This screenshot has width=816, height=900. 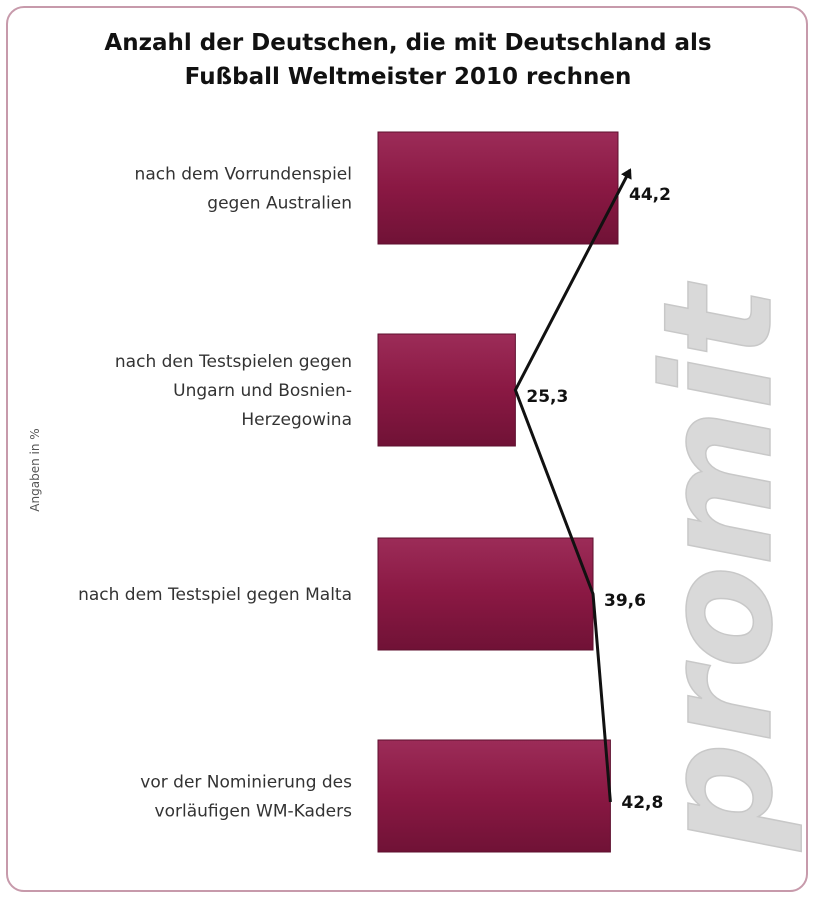 I want to click on value-label: 42,8, so click(x=642, y=803).